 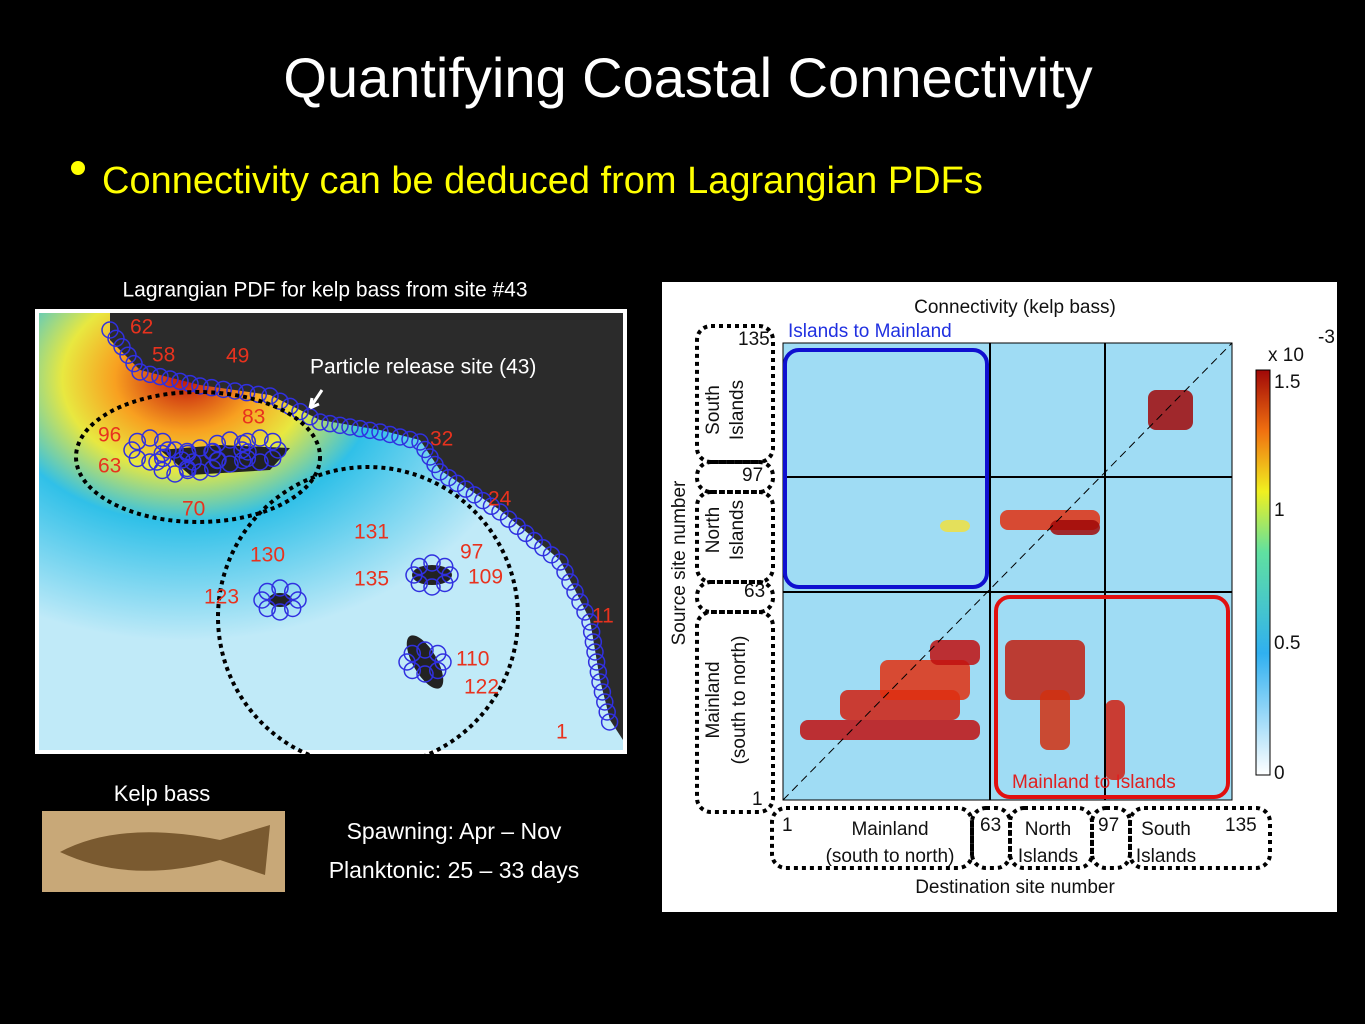 I want to click on site-label: 62, so click(x=141, y=327).